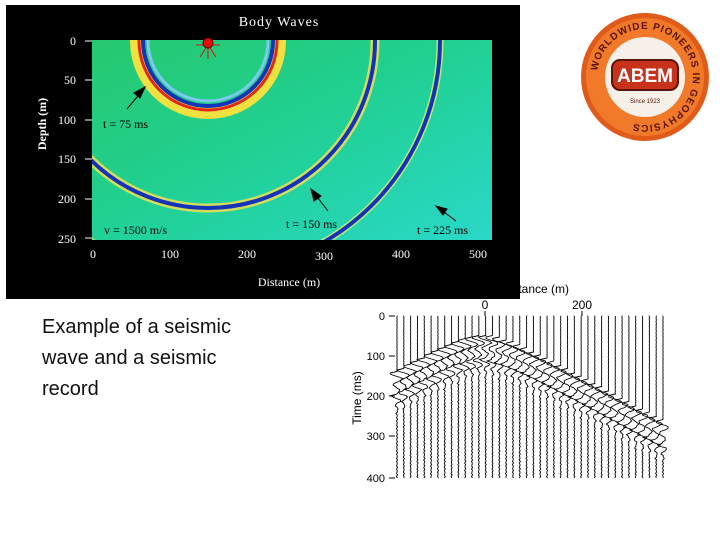 The width and height of the screenshot is (720, 540). Describe the element at coordinates (376, 479) in the screenshot. I see `record-y-tick: 400` at that location.